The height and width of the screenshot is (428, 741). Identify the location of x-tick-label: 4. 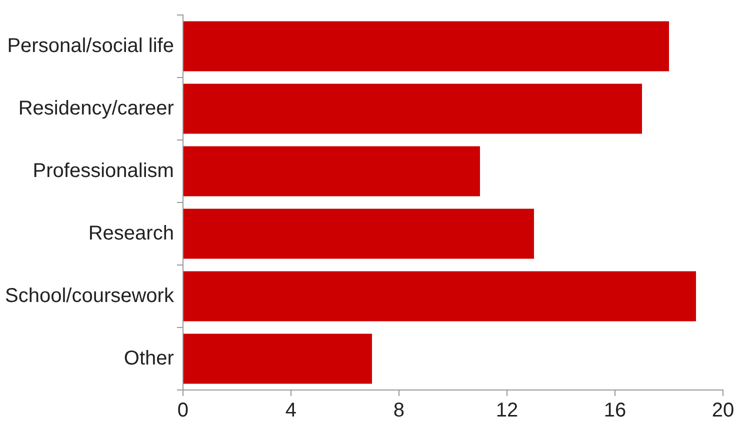
(291, 411).